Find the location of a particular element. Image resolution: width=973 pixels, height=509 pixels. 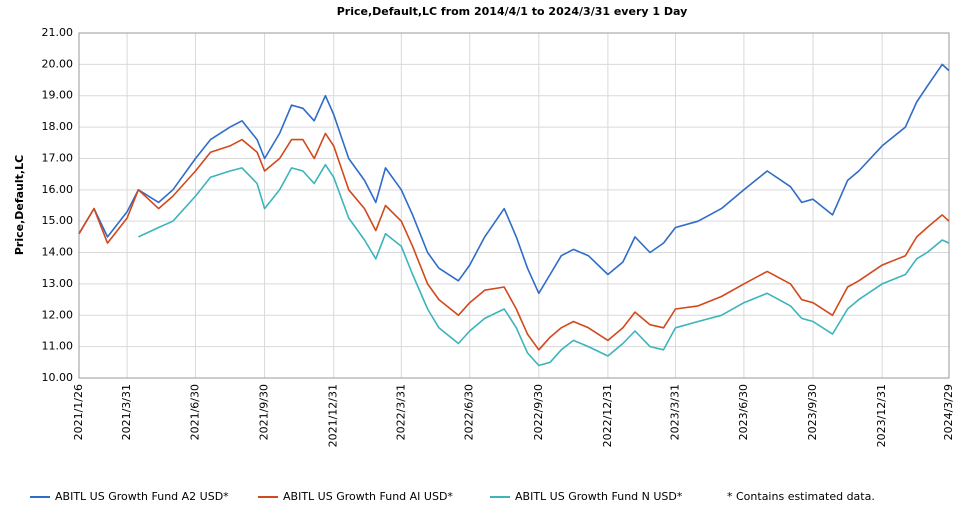

y-tick-label: 19.00 is located at coordinates (58, 95).